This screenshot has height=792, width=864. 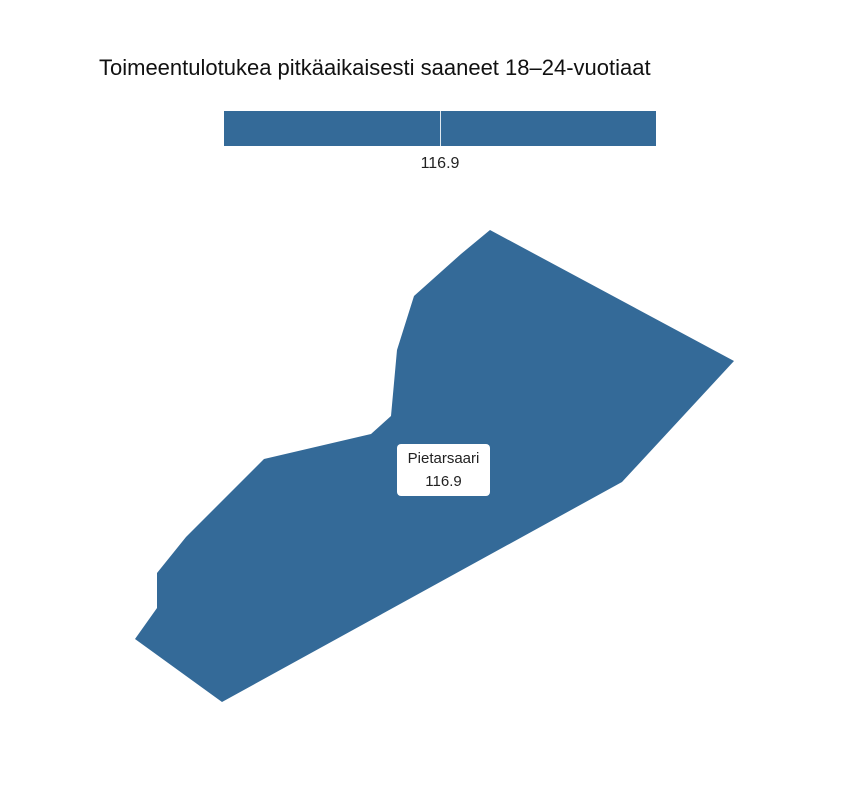 What do you see at coordinates (440, 163) in the screenshot?
I see `legend-value-label: 116.9` at bounding box center [440, 163].